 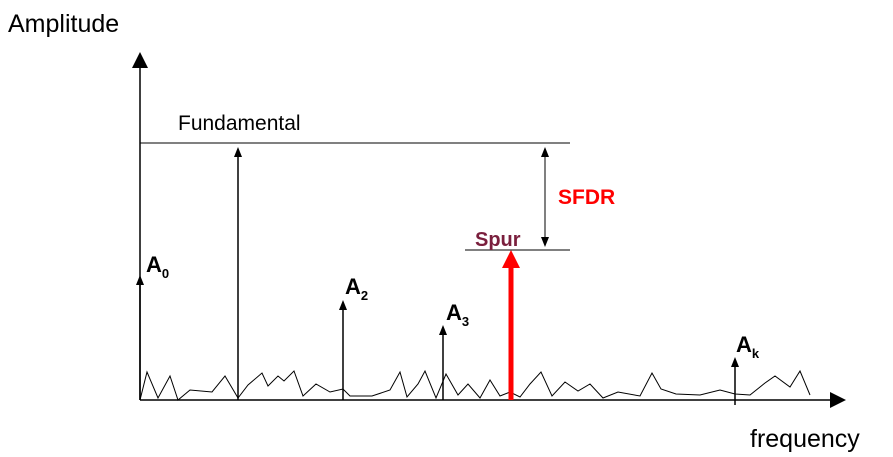 I want to click on a3-label: A3, so click(x=457, y=314).